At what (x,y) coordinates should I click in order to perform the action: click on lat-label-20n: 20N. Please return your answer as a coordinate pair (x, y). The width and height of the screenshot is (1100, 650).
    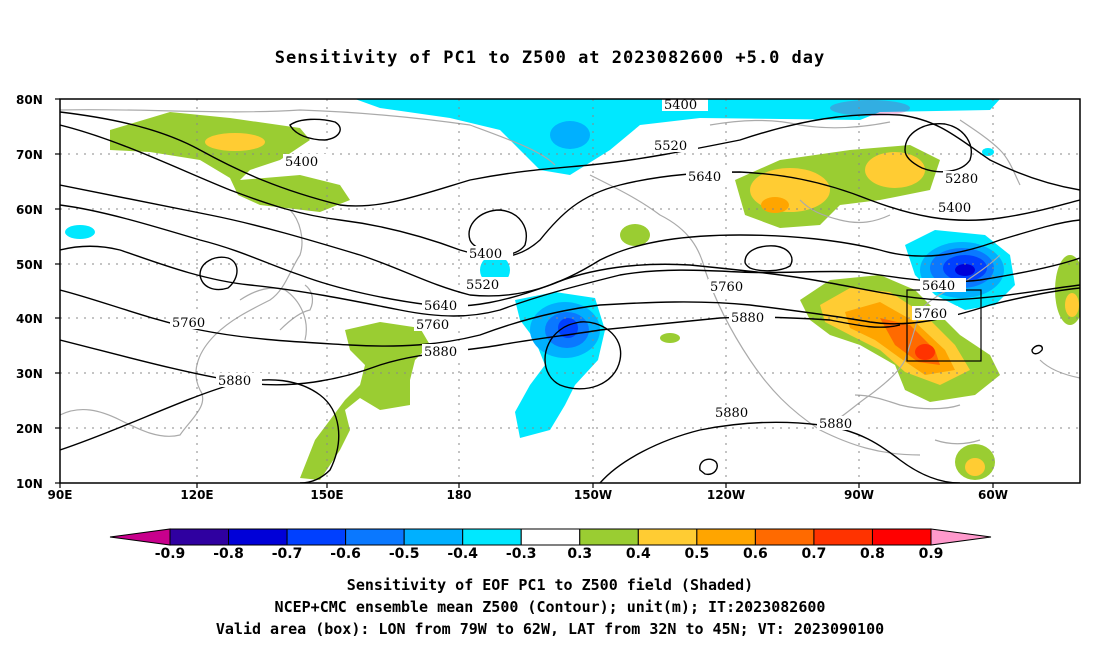
    Looking at the image, I should click on (29, 429).